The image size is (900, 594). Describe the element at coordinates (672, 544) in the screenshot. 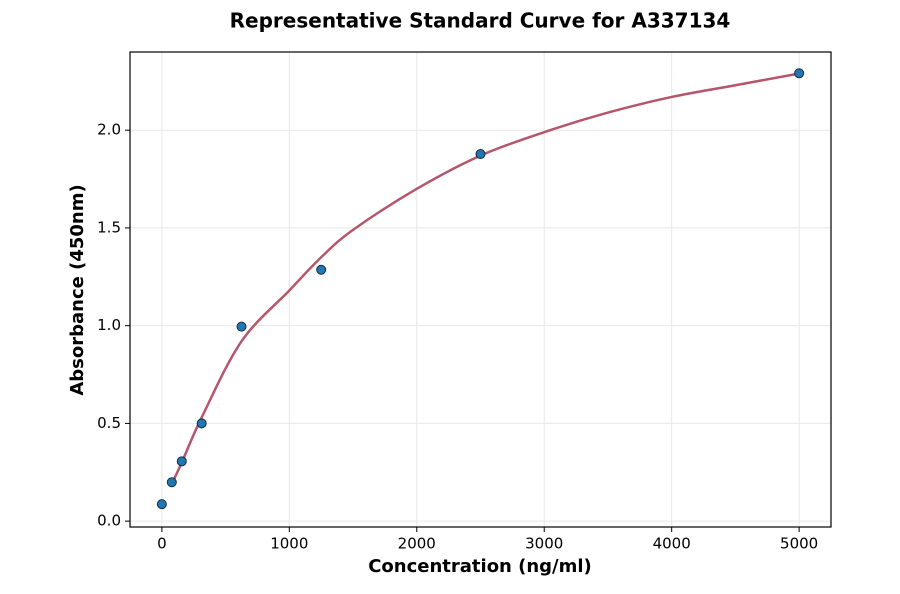

I see `x-tick-label: 4000` at that location.